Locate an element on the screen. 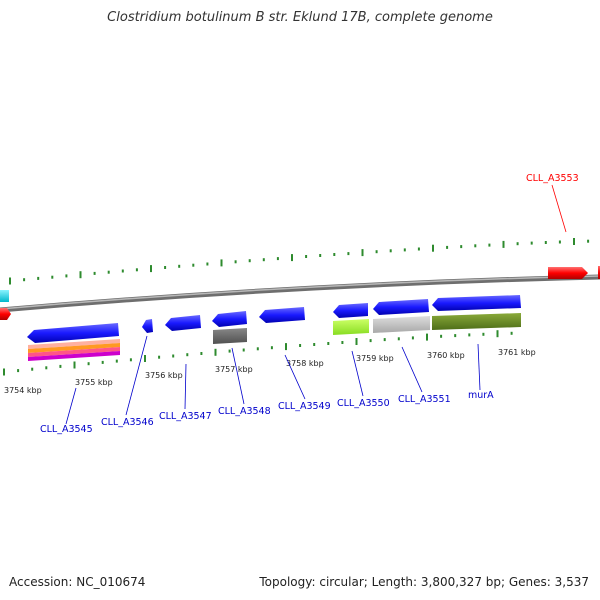 Image resolution: width=600 pixels, height=600 pixels. cyan-feature is located at coordinates (4, 296).